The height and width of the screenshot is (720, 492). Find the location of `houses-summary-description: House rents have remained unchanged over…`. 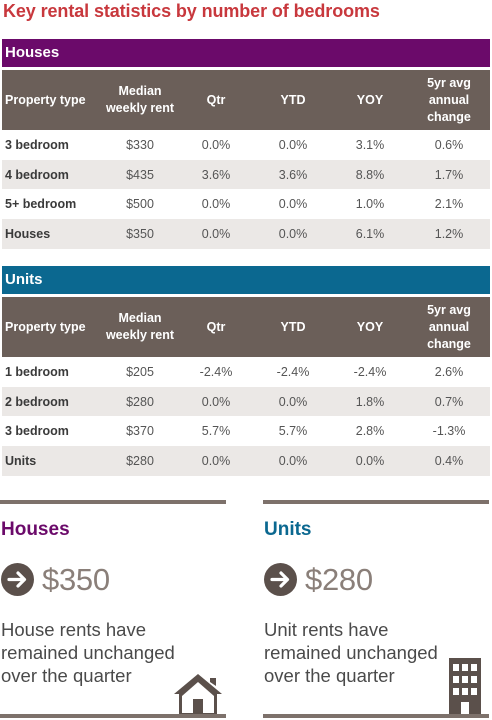

houses-summary-description: House rents have remained unchanged over… is located at coordinates (88, 652).